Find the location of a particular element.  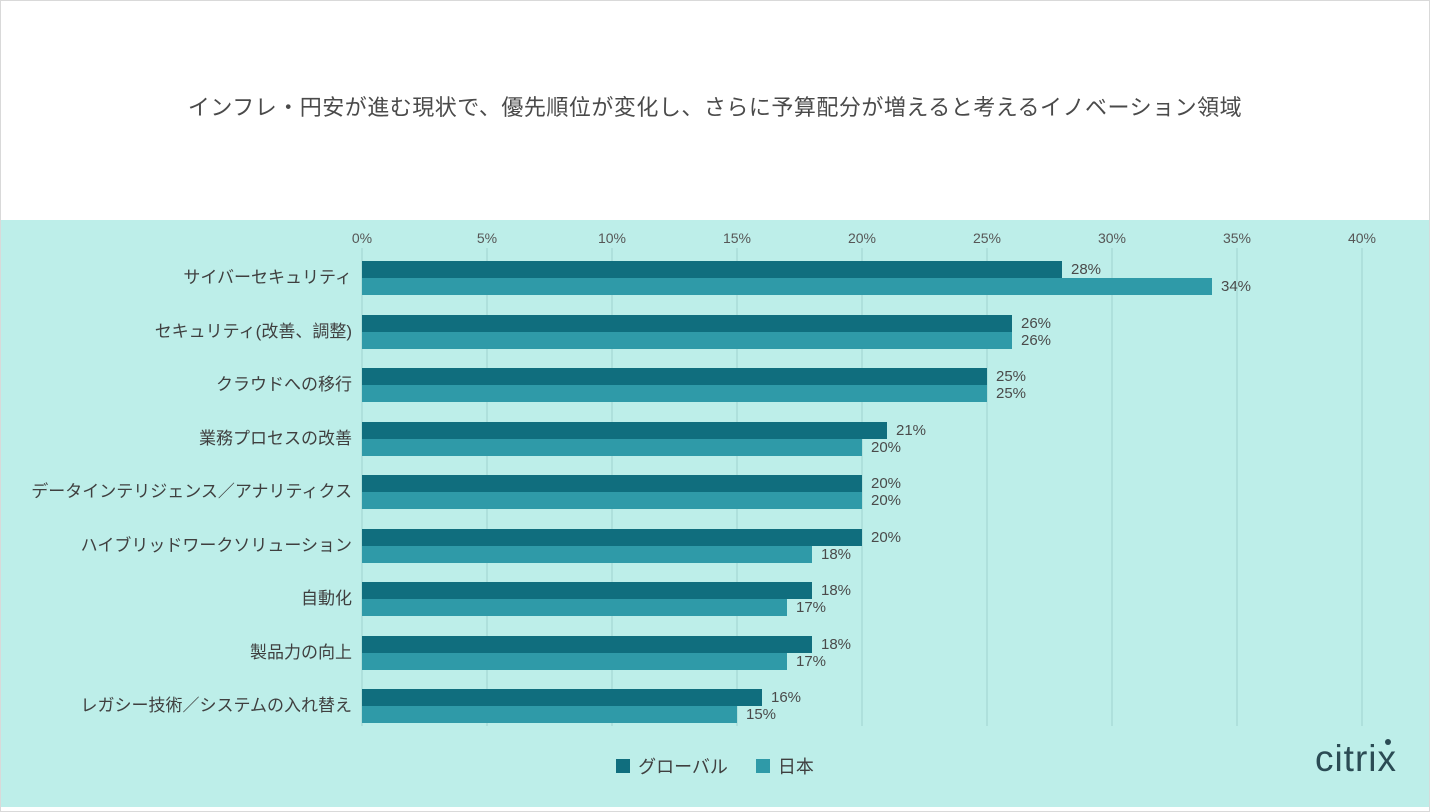

x-tick-label: 40% is located at coordinates (1362, 238).